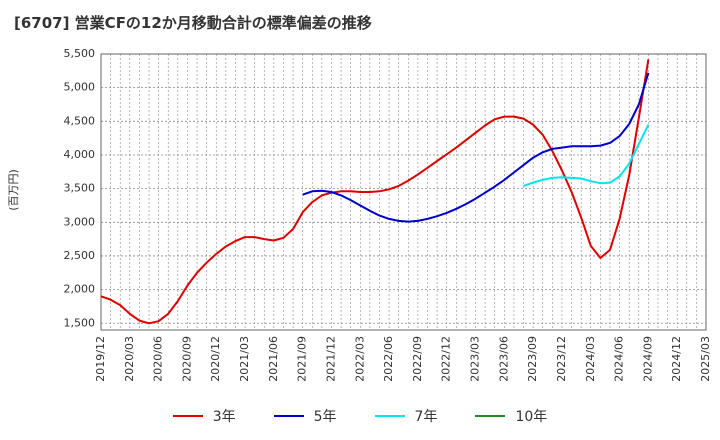 Image resolution: width=720 pixels, height=440 pixels. Describe the element at coordinates (186, 359) in the screenshot. I see `x-tick-label: 2020/09` at that location.